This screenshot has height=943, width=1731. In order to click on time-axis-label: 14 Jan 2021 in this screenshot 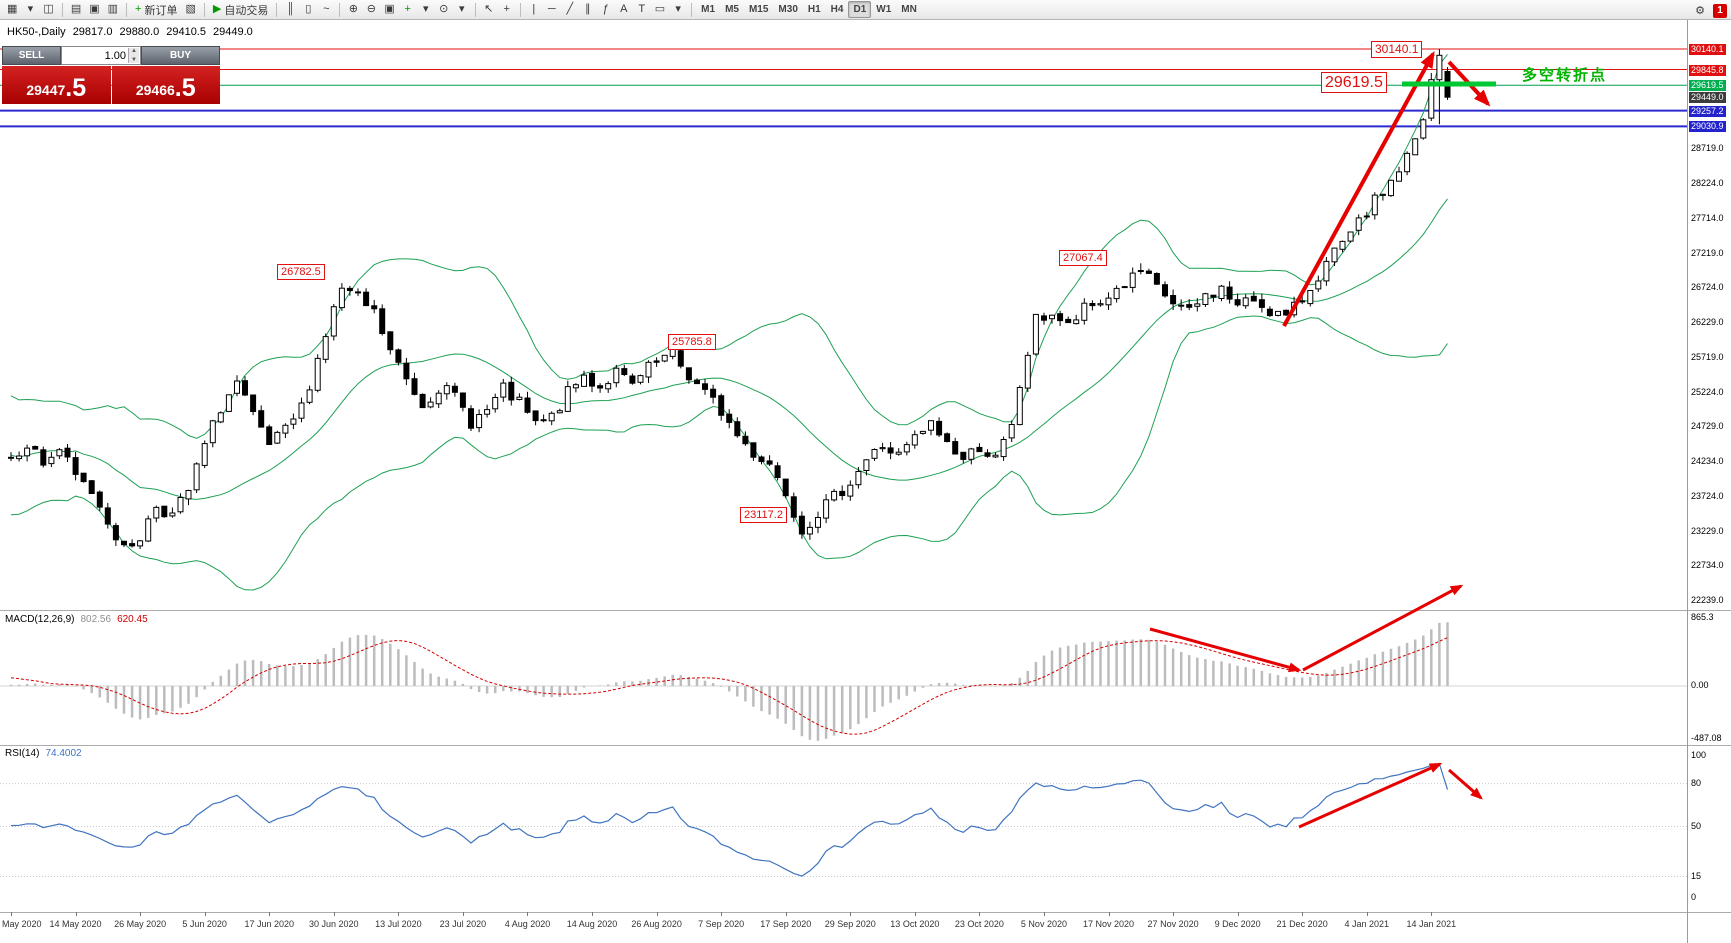, I will do `click(1431, 924)`.